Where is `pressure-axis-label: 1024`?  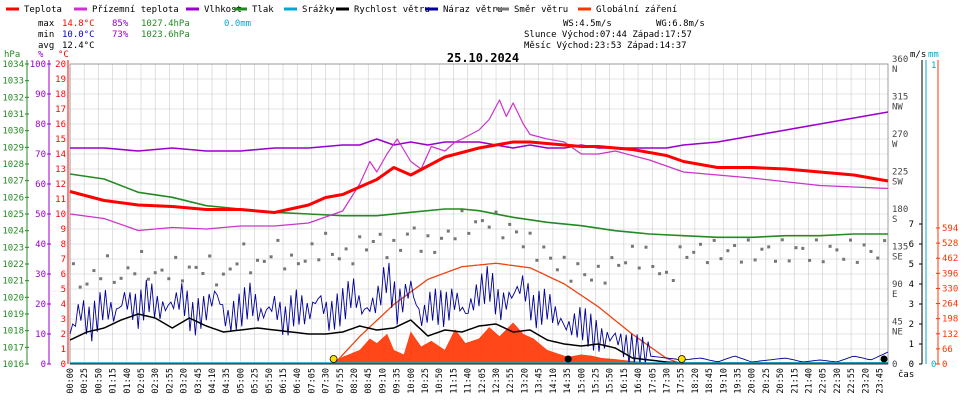
pressure-axis-label: 1024 is located at coordinates (13, 232).